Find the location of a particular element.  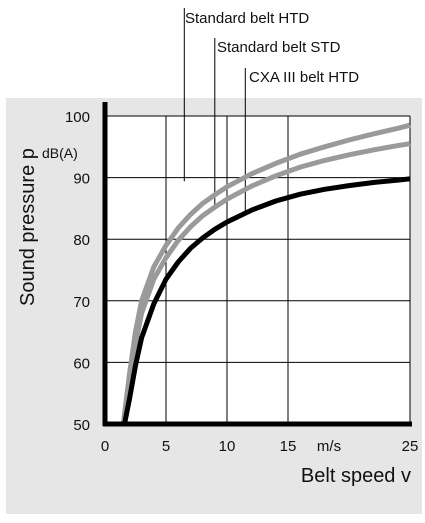

x-unit-label: m/s is located at coordinates (329, 446).